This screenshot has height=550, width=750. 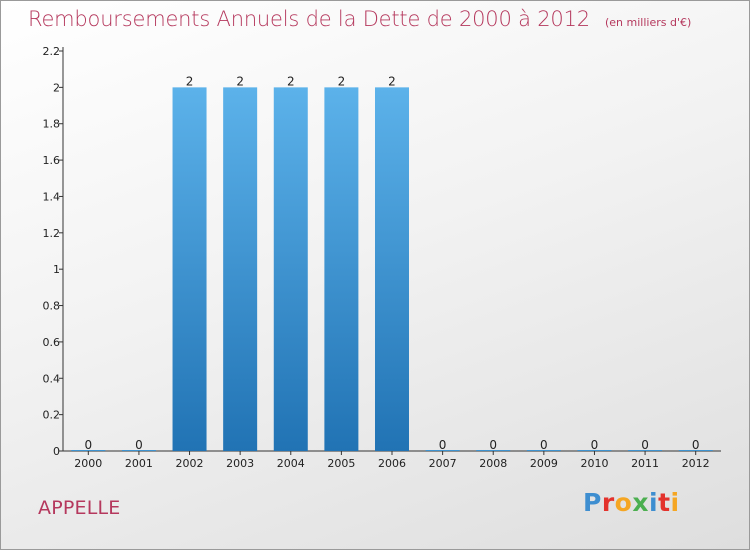 What do you see at coordinates (52, 342) in the screenshot?
I see `y-tick-label: 0.6` at bounding box center [52, 342].